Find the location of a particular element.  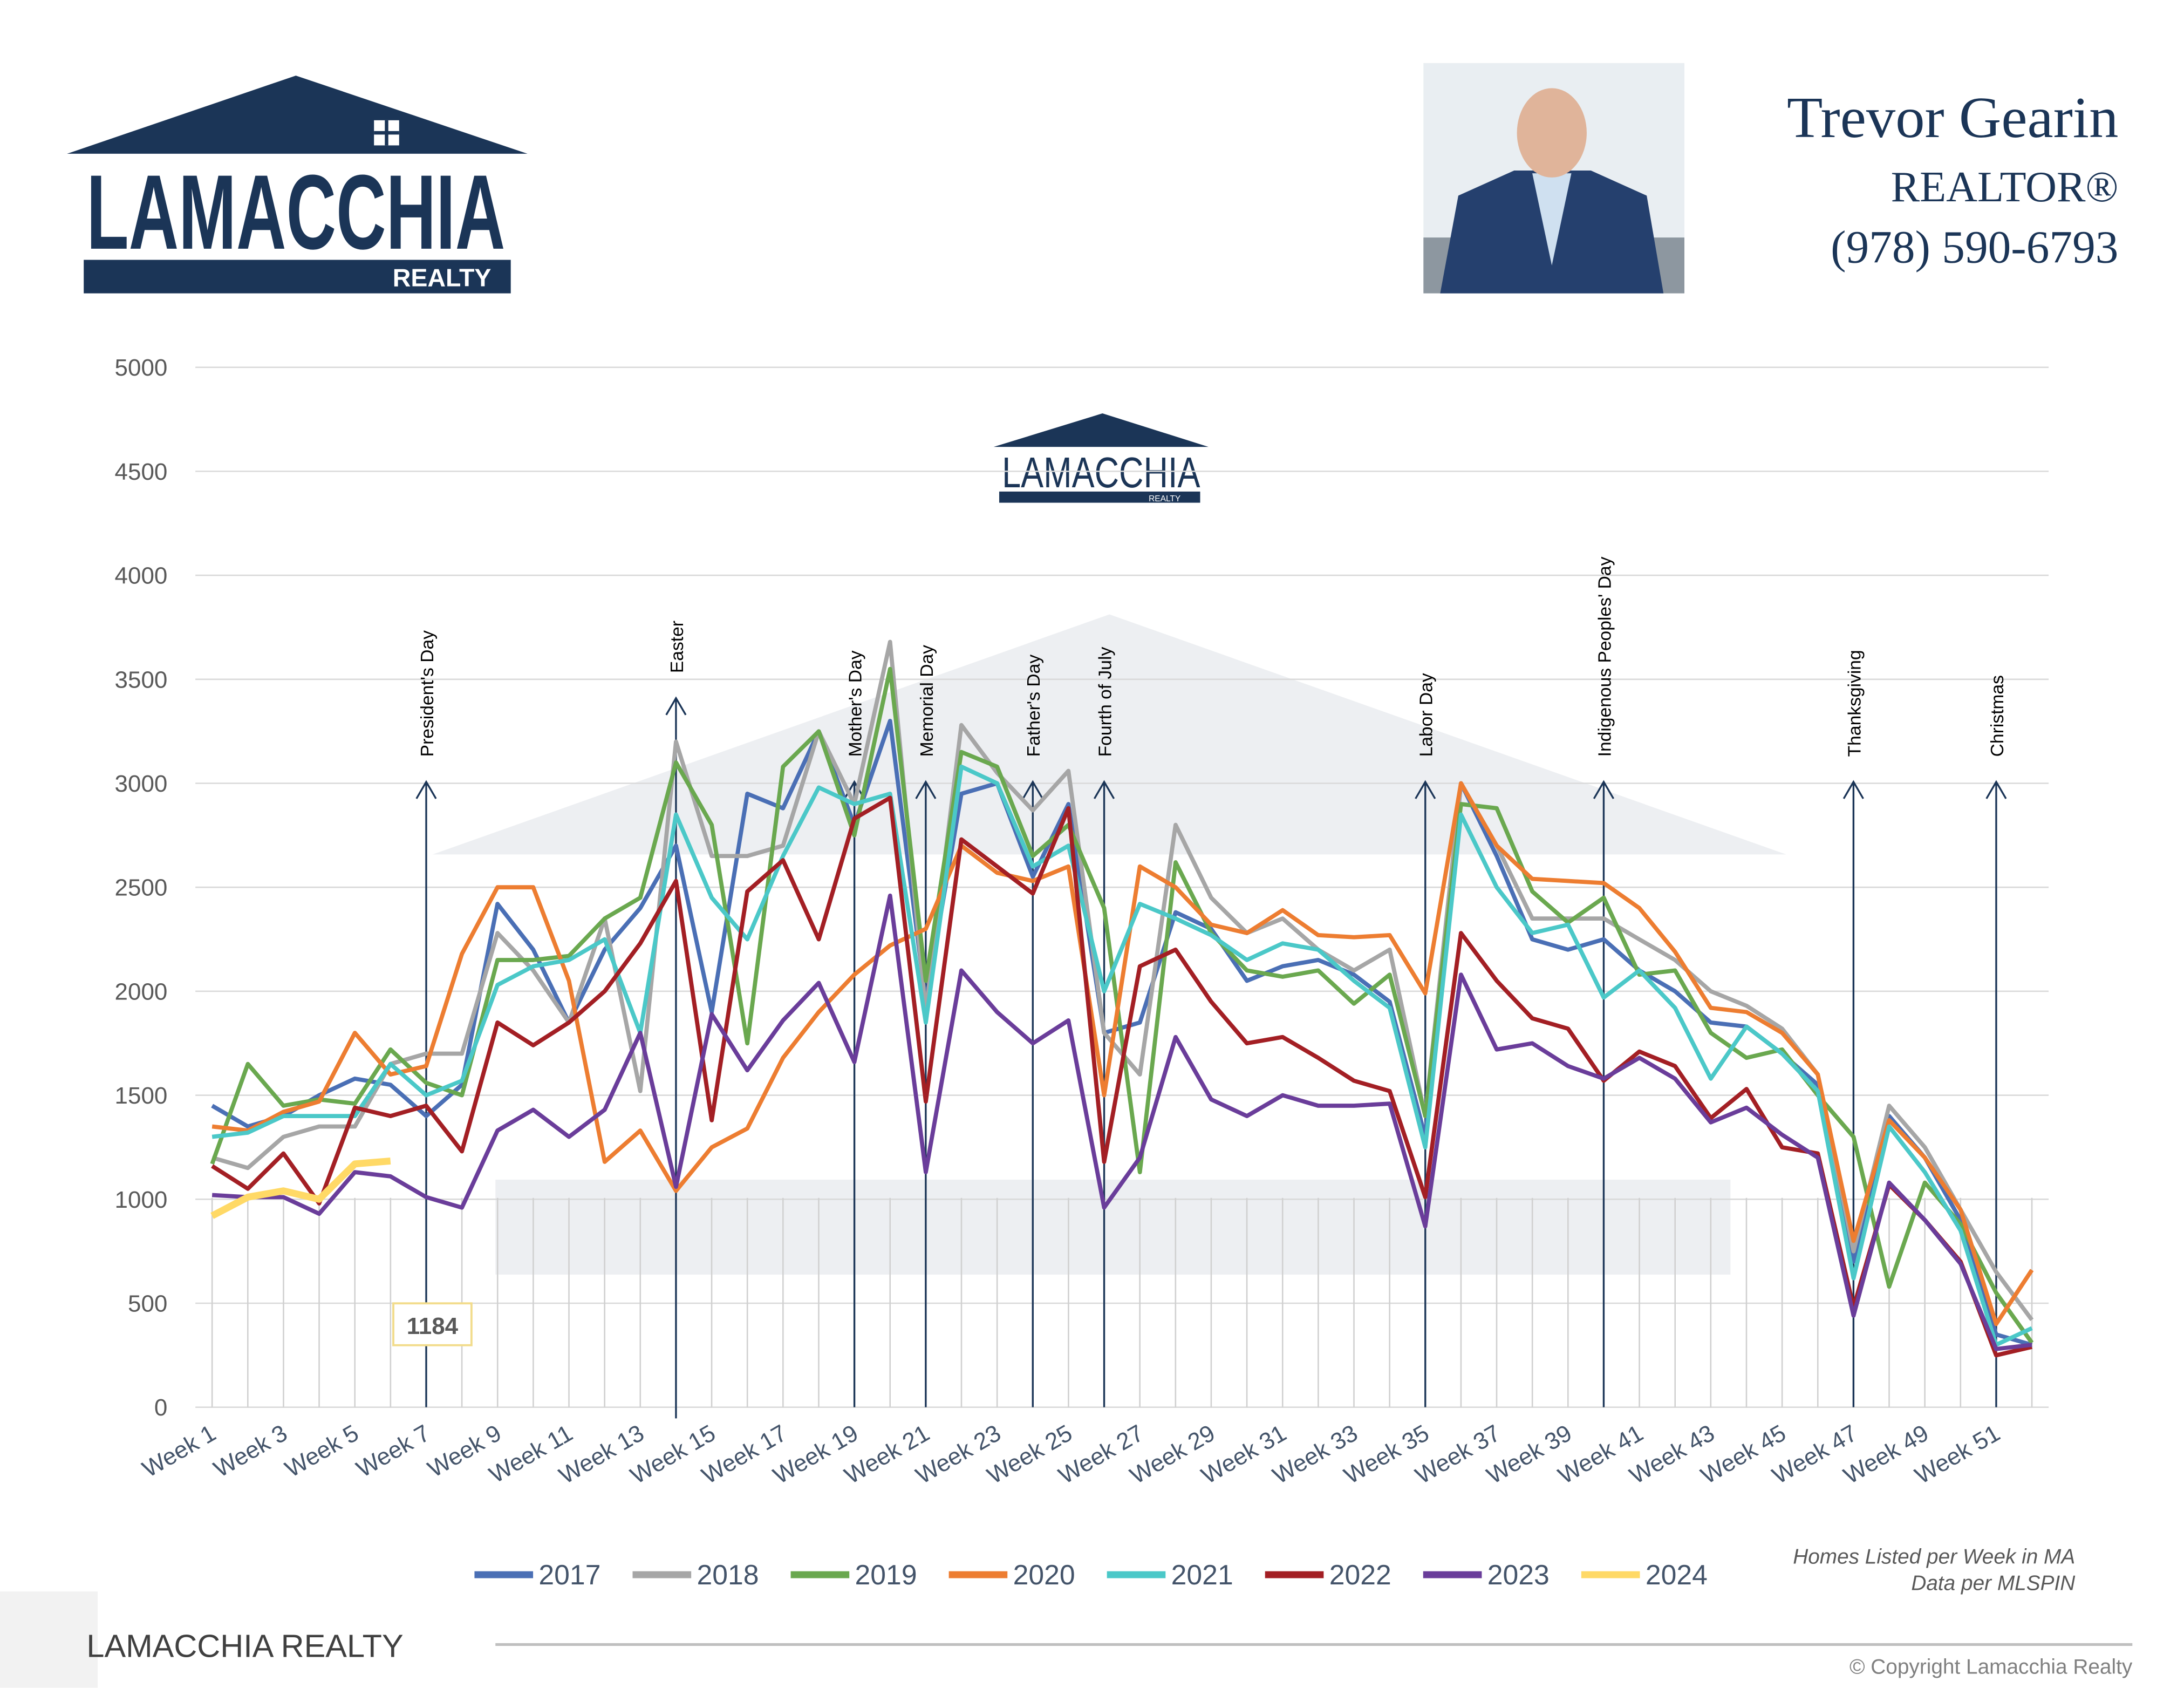

y-tick-label: 1500 is located at coordinates (142, 1096).